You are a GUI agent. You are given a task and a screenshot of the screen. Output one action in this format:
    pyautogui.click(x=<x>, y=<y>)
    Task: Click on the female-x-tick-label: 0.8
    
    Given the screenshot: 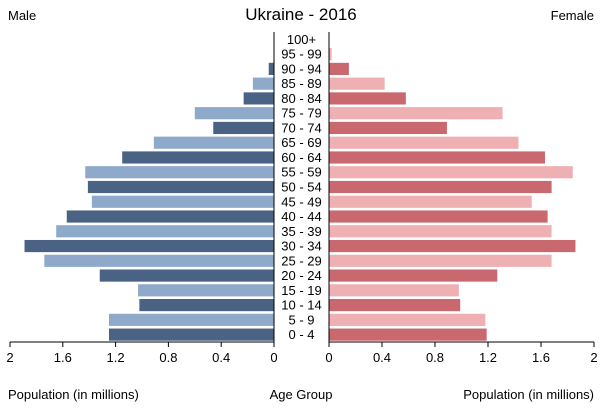 What is the action you would take?
    pyautogui.click(x=435, y=357)
    